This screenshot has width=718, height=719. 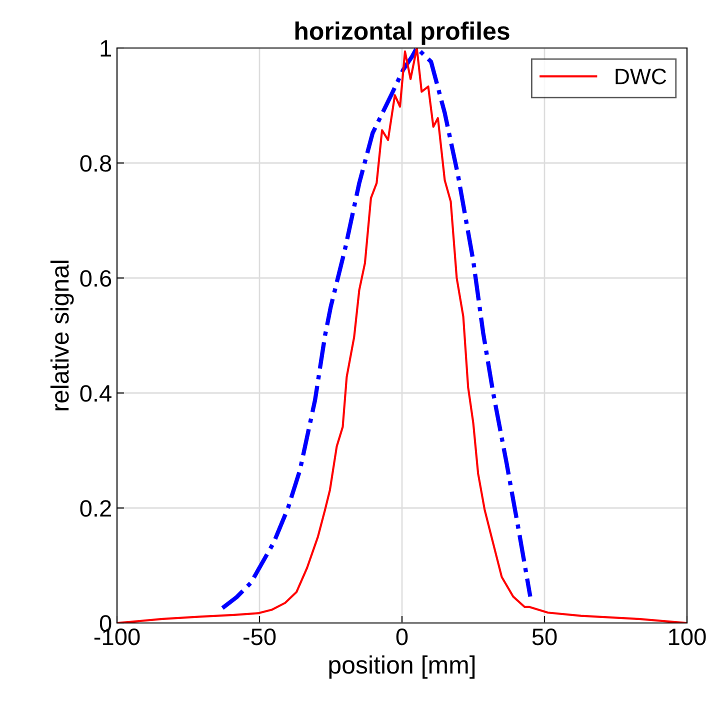 I want to click on y-tick-label: 0.8, so click(x=96, y=163).